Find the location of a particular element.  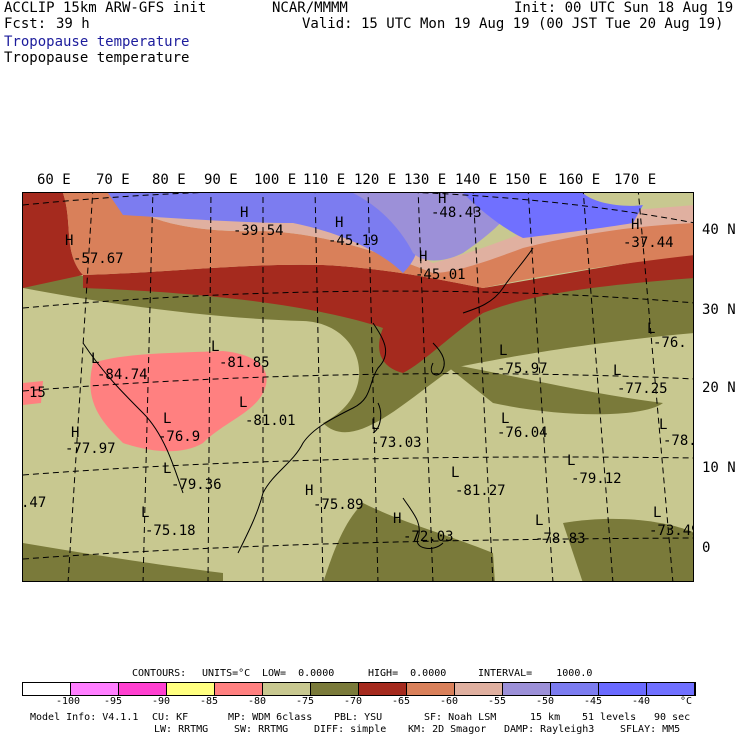

colorbar is located at coordinates (359, 689).